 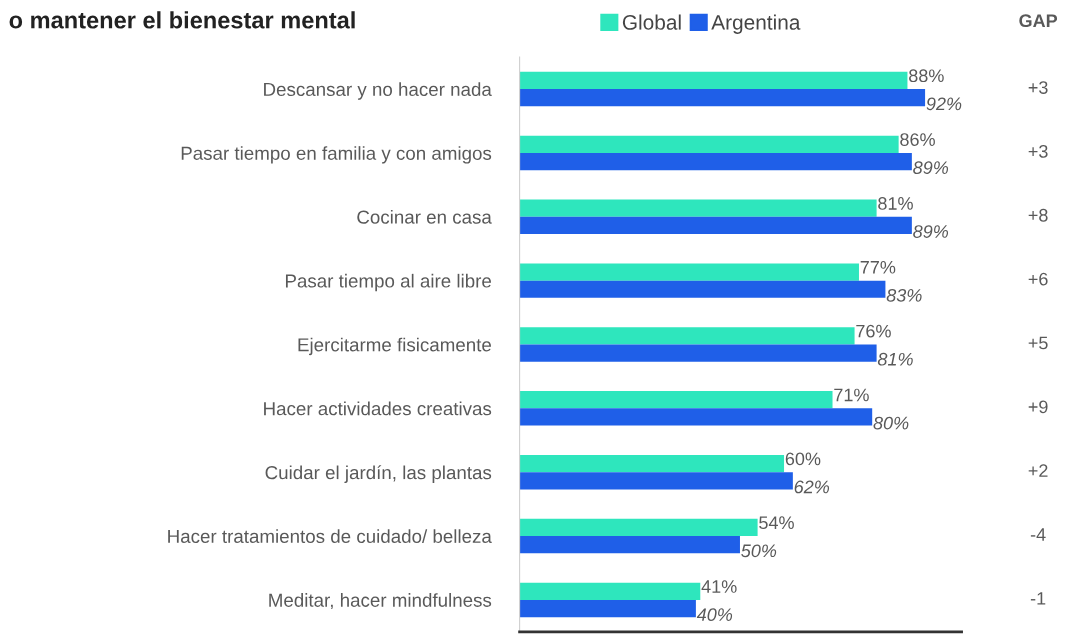 What do you see at coordinates (1038, 279) in the screenshot?
I see `text: +6` at bounding box center [1038, 279].